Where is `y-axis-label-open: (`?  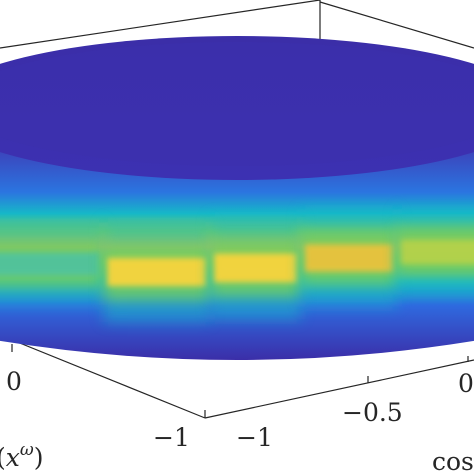 y-axis-label-open: ( is located at coordinates (3, 457).